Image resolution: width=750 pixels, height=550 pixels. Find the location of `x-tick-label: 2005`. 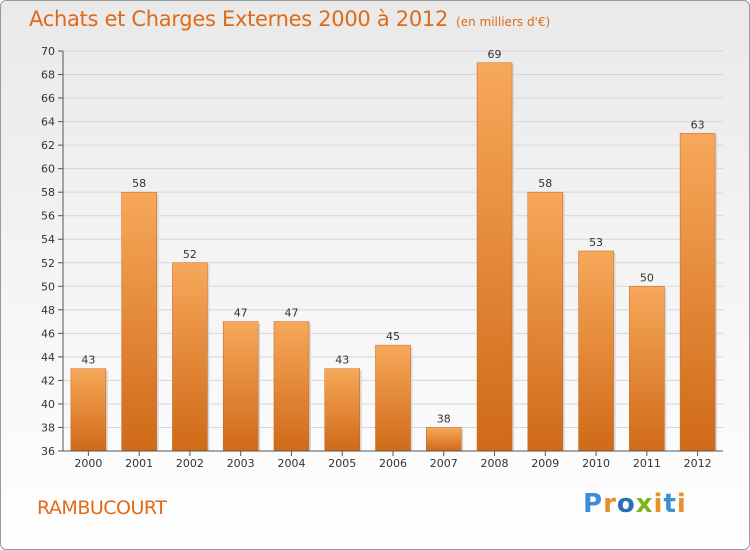

x-tick-label: 2005 is located at coordinates (342, 463).